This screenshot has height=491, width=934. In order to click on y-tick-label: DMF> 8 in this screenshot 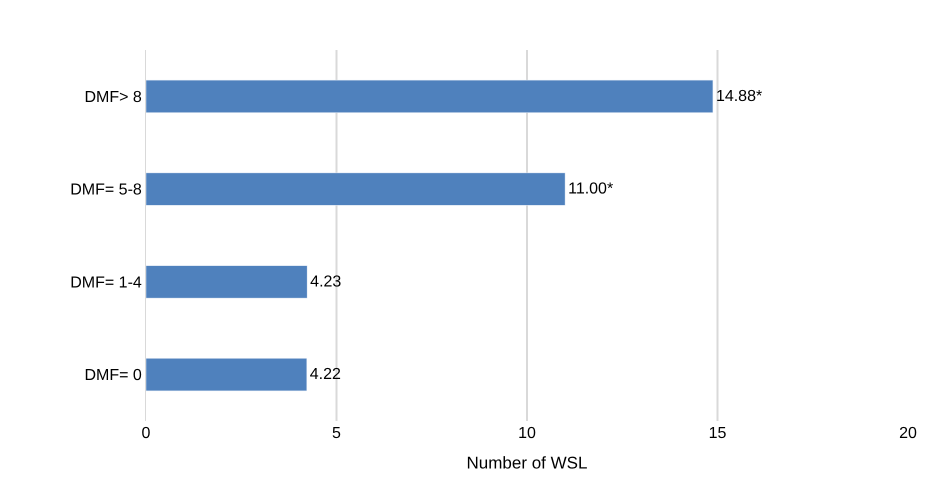, I will do `click(113, 97)`.